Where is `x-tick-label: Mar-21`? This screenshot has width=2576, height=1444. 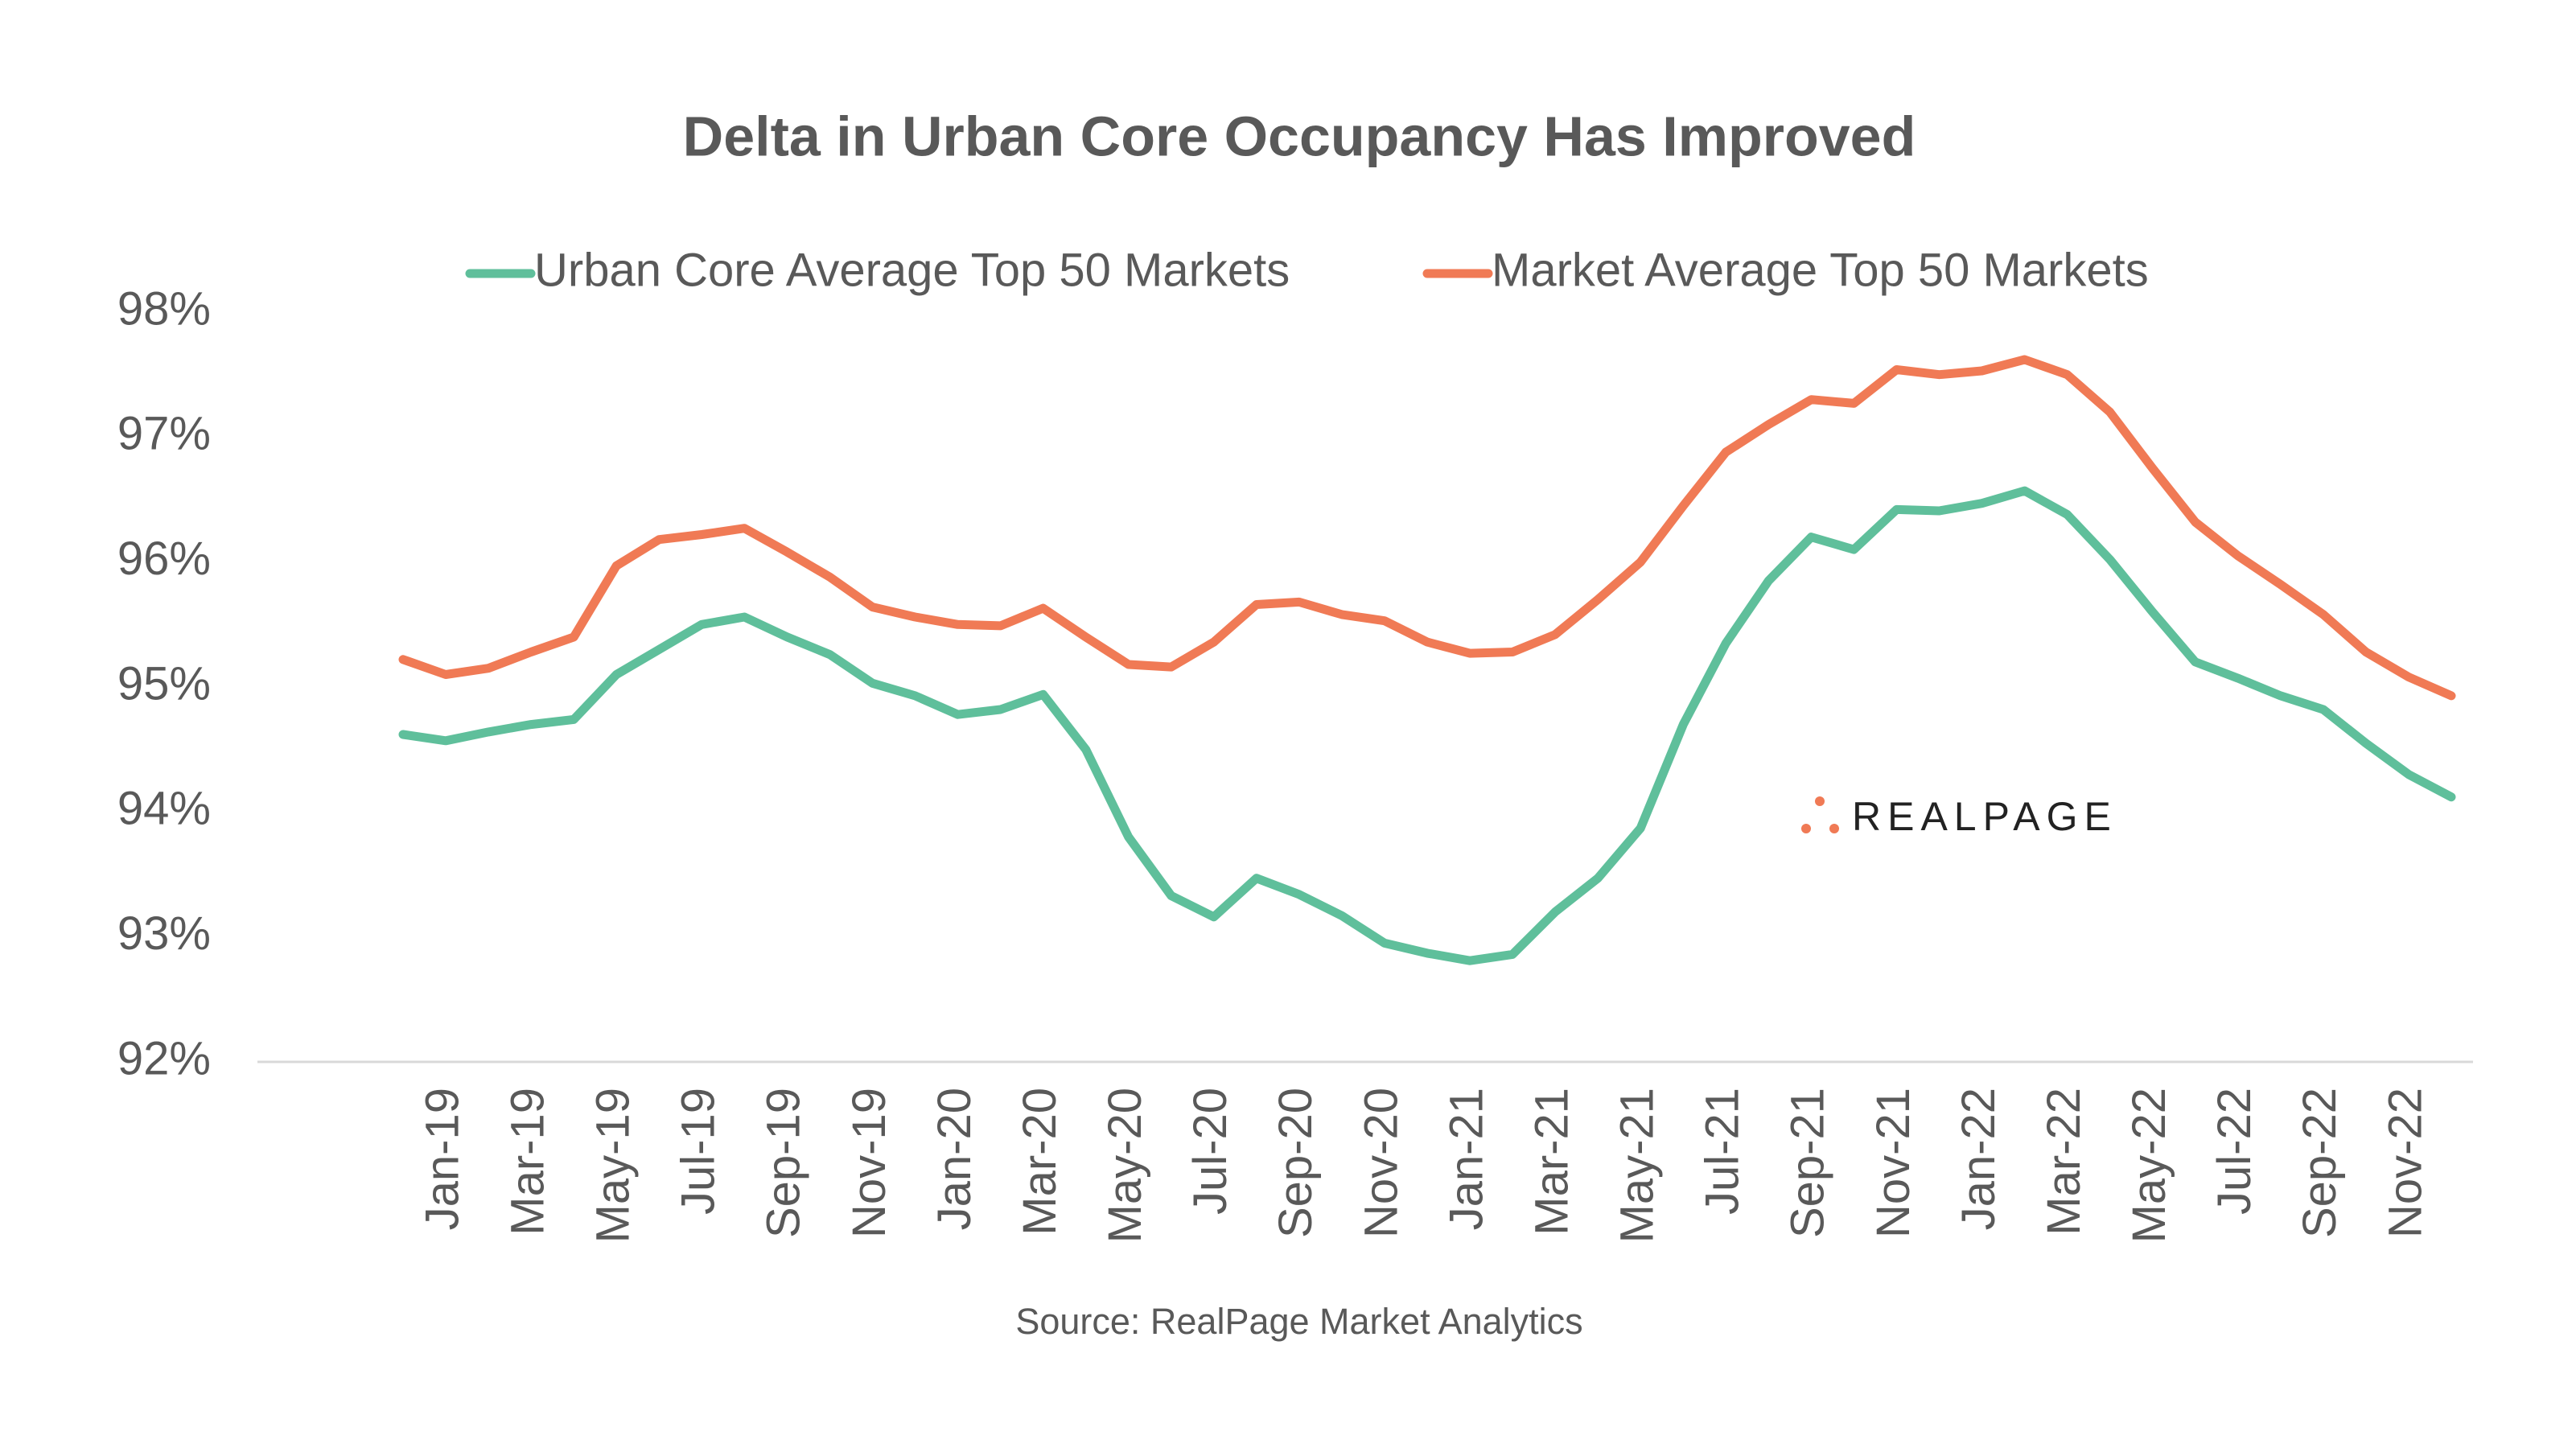 x-tick-label: Mar-21 is located at coordinates (1551, 1162).